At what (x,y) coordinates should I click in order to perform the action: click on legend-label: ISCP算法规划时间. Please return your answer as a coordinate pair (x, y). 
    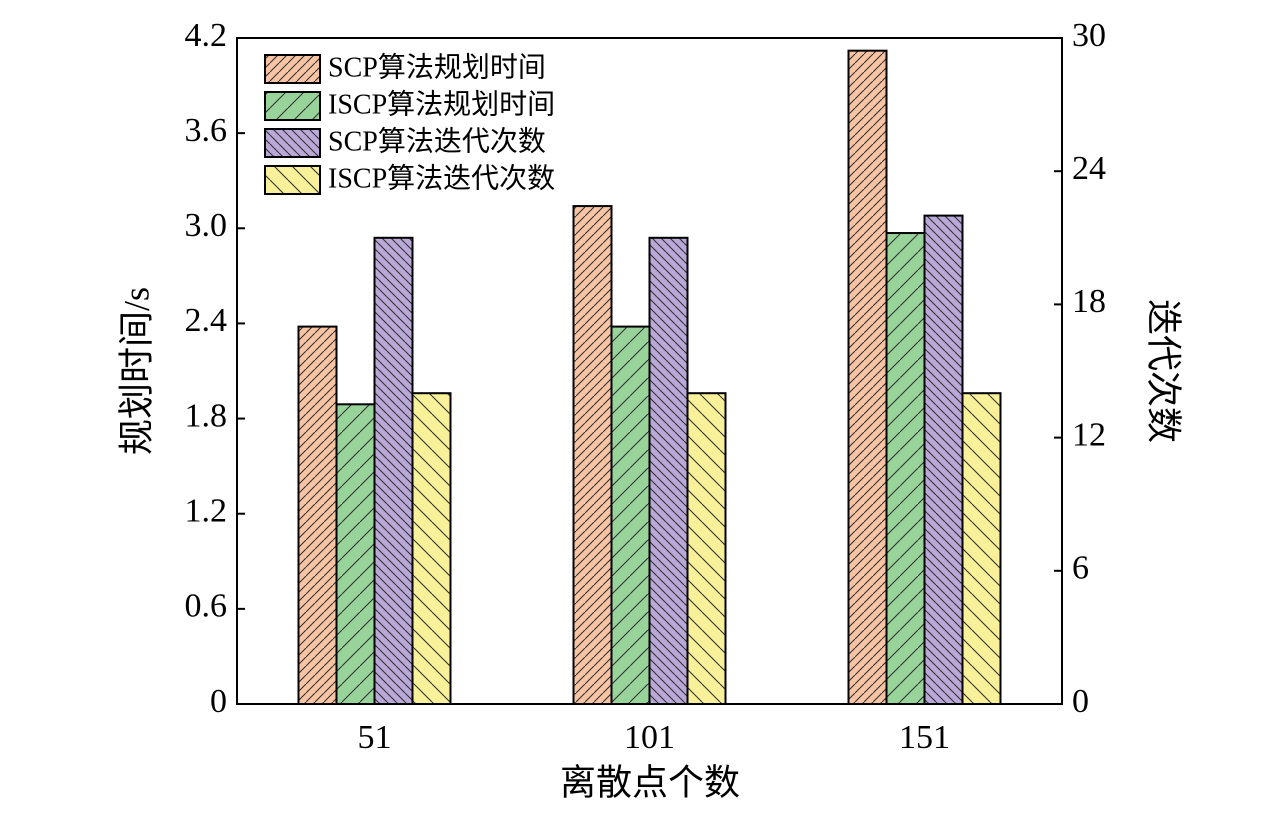
    Looking at the image, I should click on (441, 104).